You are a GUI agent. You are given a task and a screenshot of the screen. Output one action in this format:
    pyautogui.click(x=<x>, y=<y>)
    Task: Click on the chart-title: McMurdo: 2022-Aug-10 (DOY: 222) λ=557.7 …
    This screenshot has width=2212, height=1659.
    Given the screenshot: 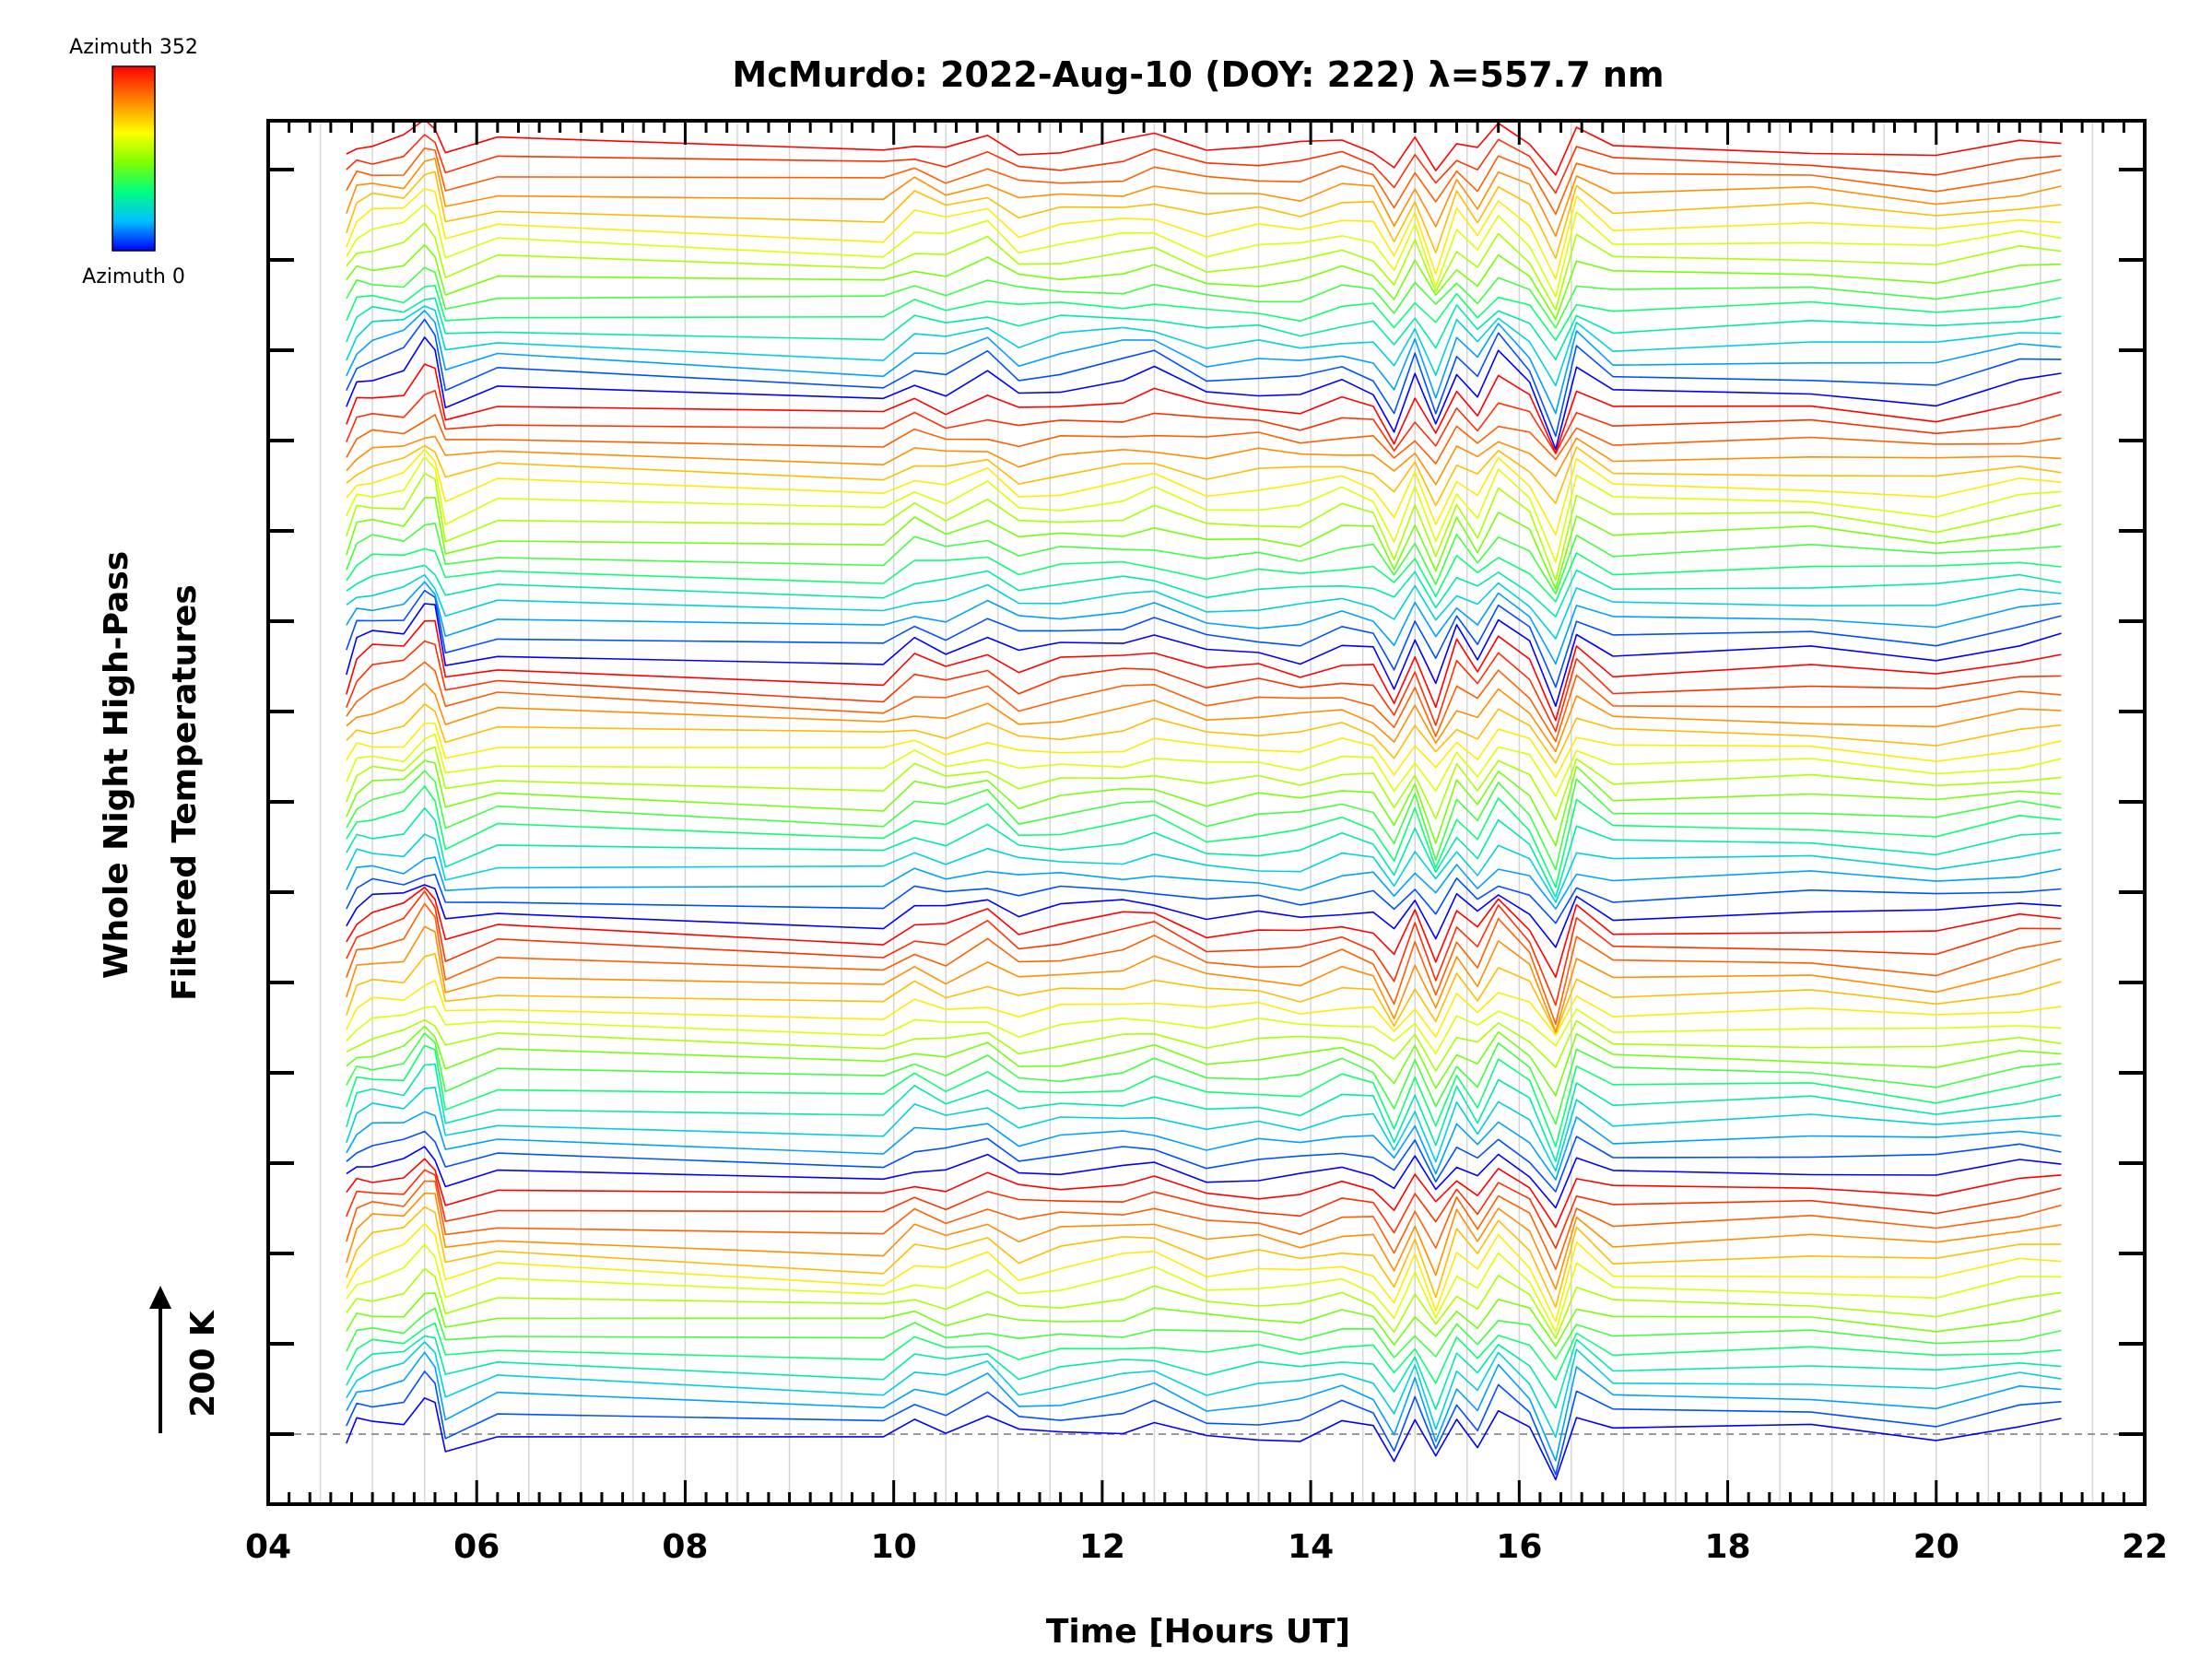 What is the action you would take?
    pyautogui.click(x=1198, y=74)
    